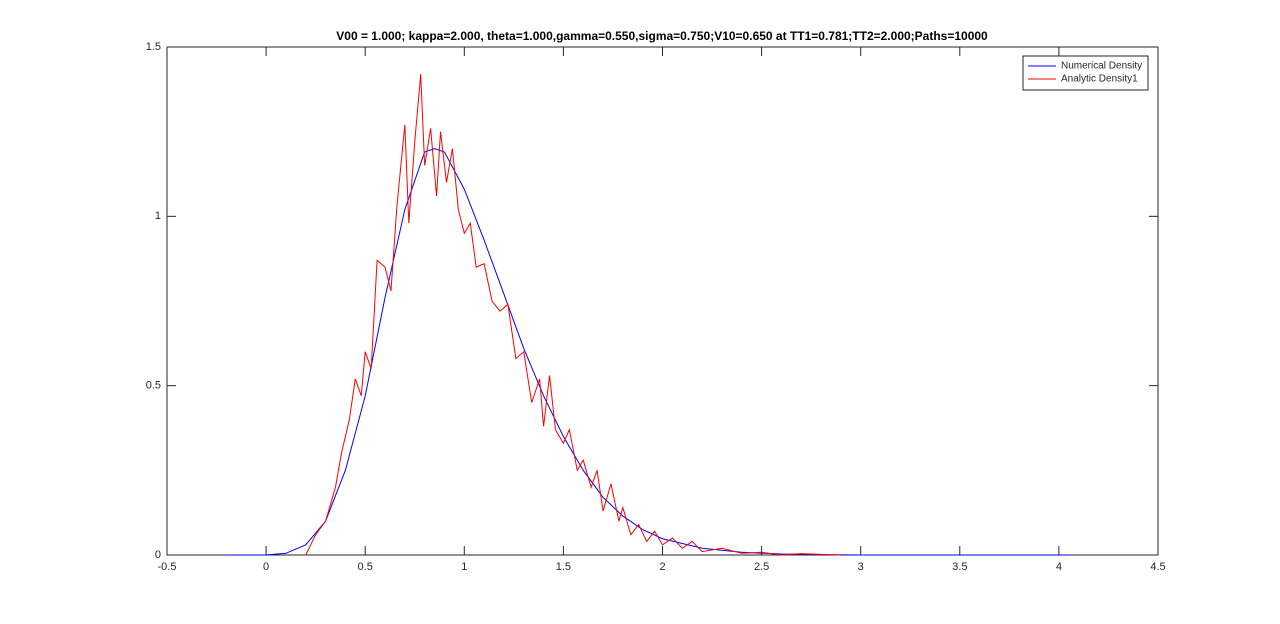 The image size is (1280, 624). I want to click on y-tick-label: 0.5, so click(153, 386).